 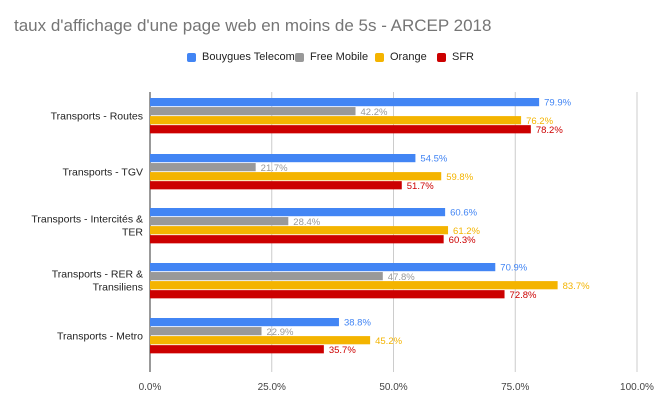 What do you see at coordinates (102, 173) in the screenshot?
I see `category-label: Transports - TGV` at bounding box center [102, 173].